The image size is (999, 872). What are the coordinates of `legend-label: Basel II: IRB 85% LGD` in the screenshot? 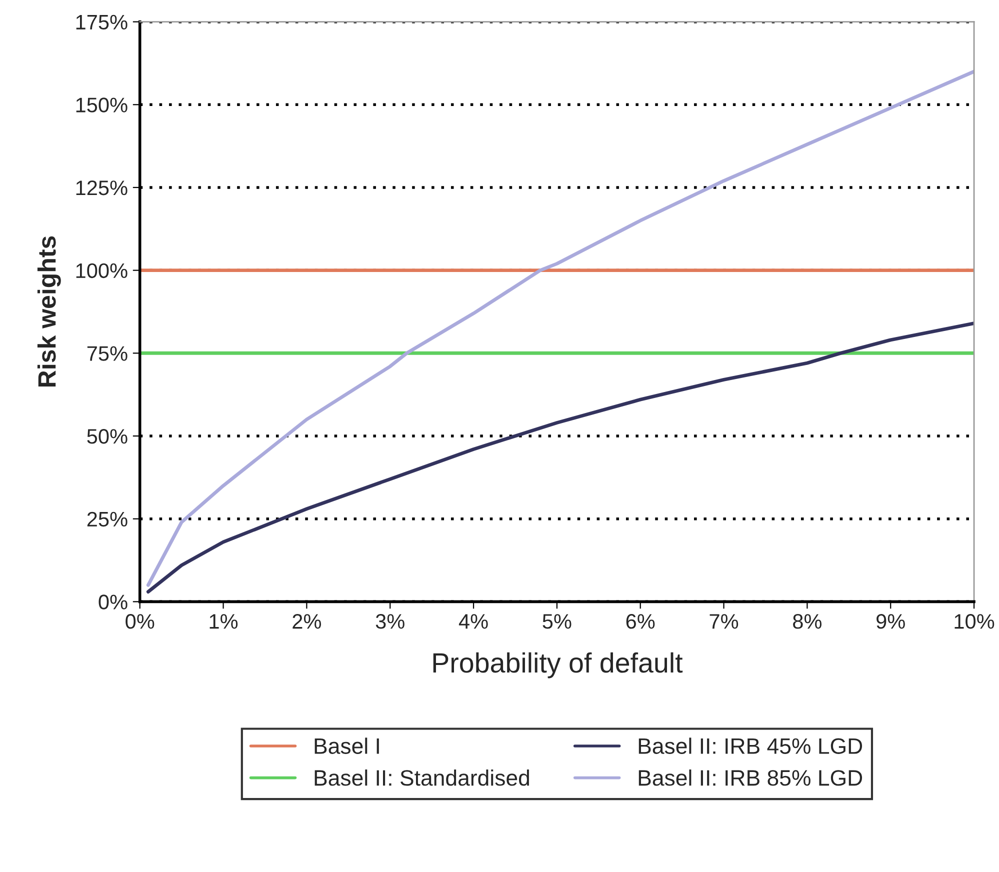 It's located at (750, 777).